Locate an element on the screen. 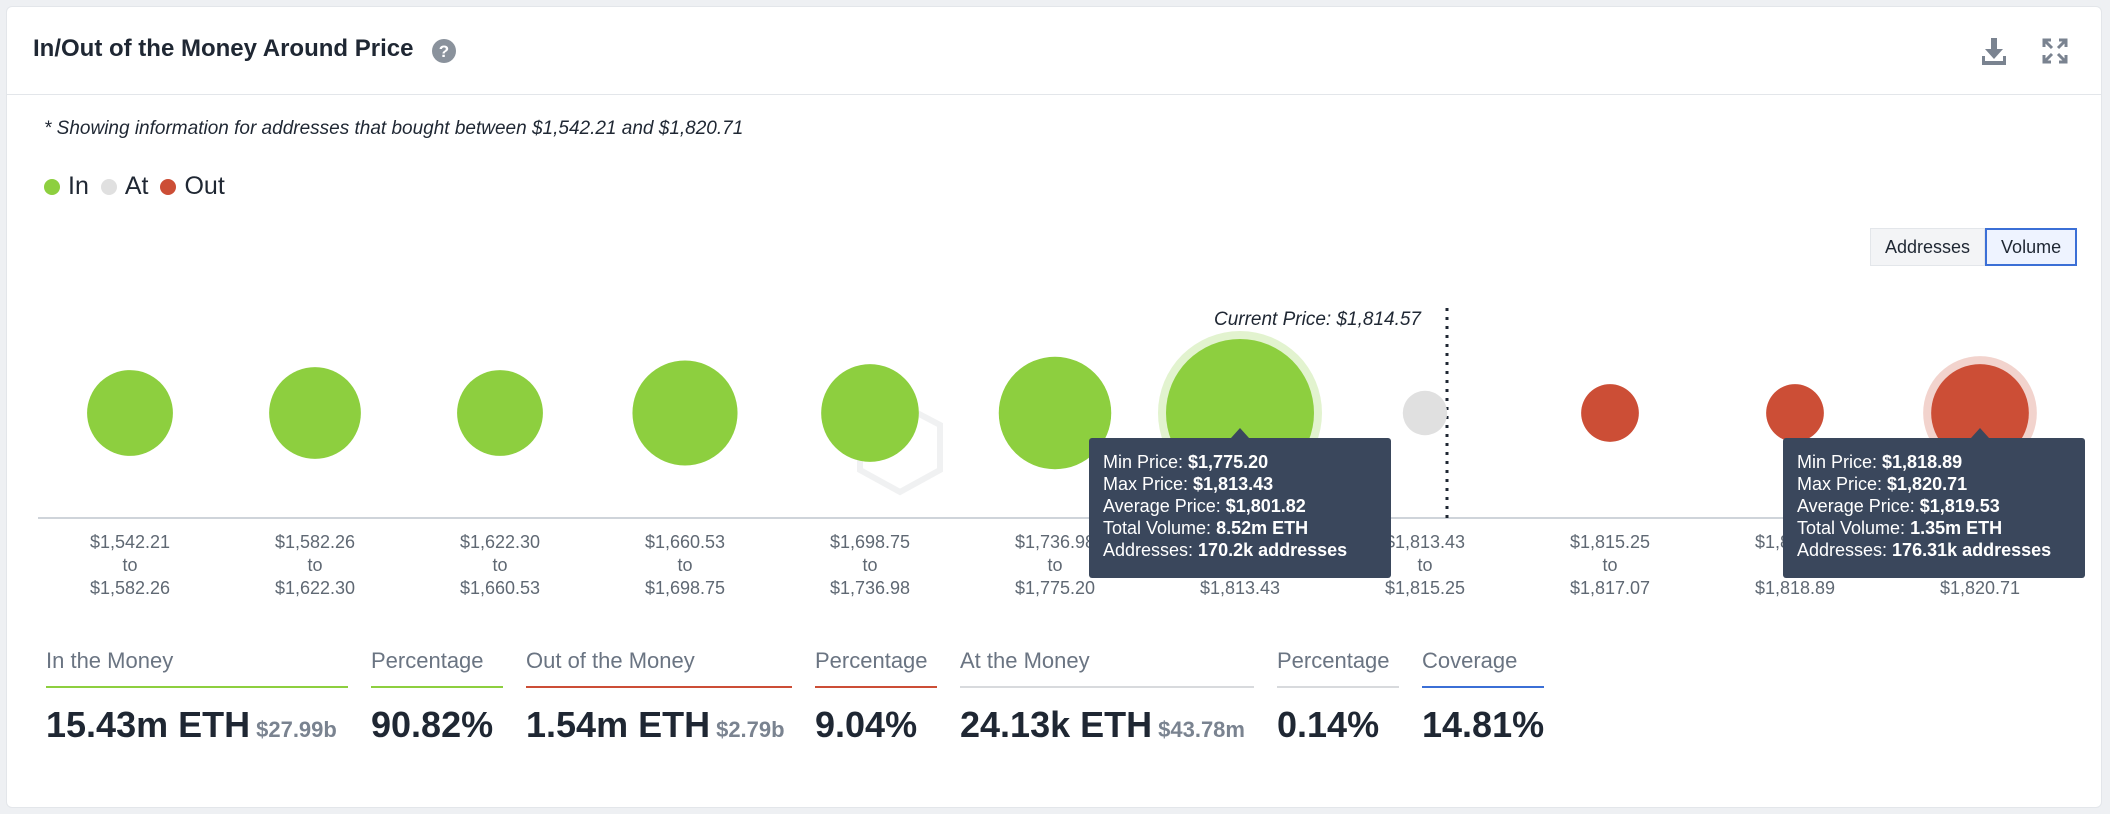  tooltip-row: Max Price: $1,813.43 is located at coordinates (1188, 484).